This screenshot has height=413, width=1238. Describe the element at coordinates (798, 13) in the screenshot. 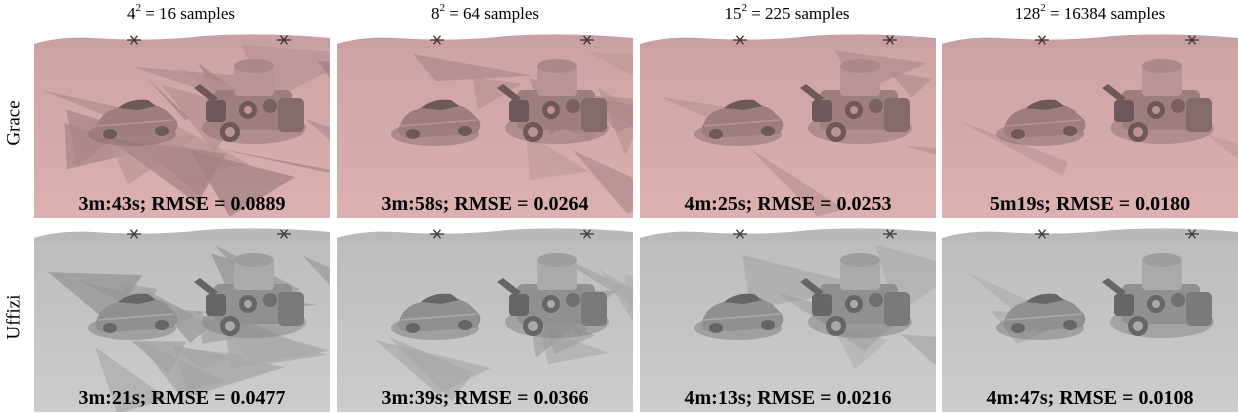

I see `column-title-rest: = 225 samples` at that location.